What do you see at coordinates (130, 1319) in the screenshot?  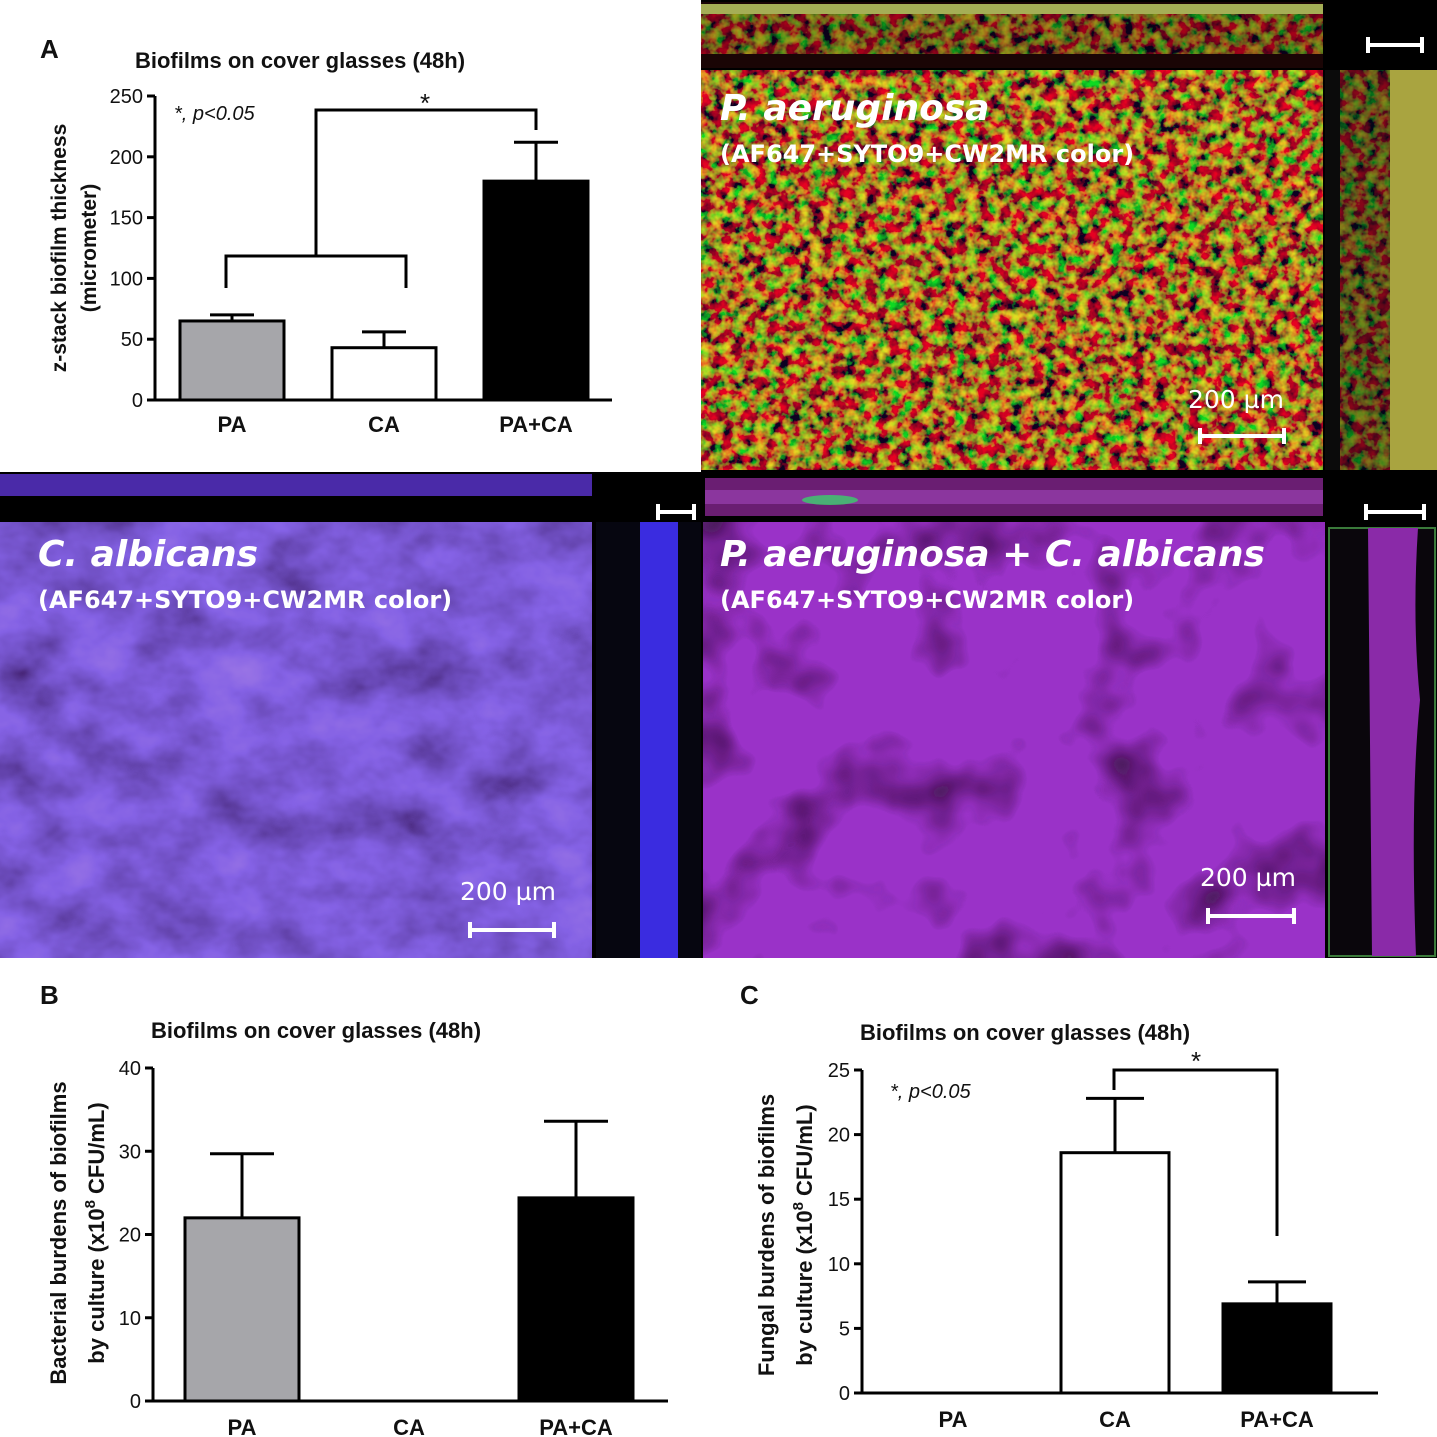 I see `chart-b-y-tick-label: 10` at bounding box center [130, 1319].